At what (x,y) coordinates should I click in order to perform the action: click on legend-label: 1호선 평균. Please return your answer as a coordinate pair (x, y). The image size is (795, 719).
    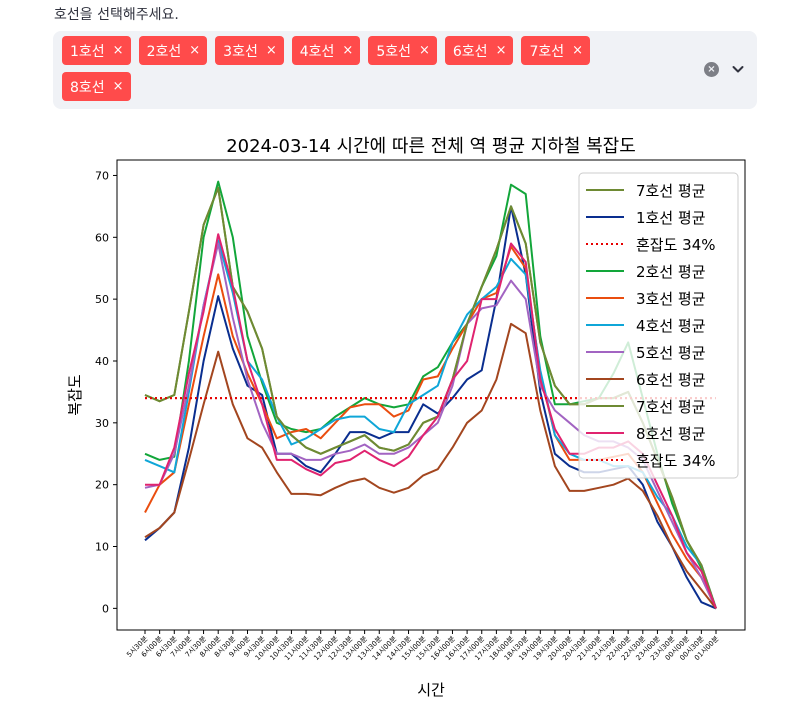
    Looking at the image, I should click on (671, 218).